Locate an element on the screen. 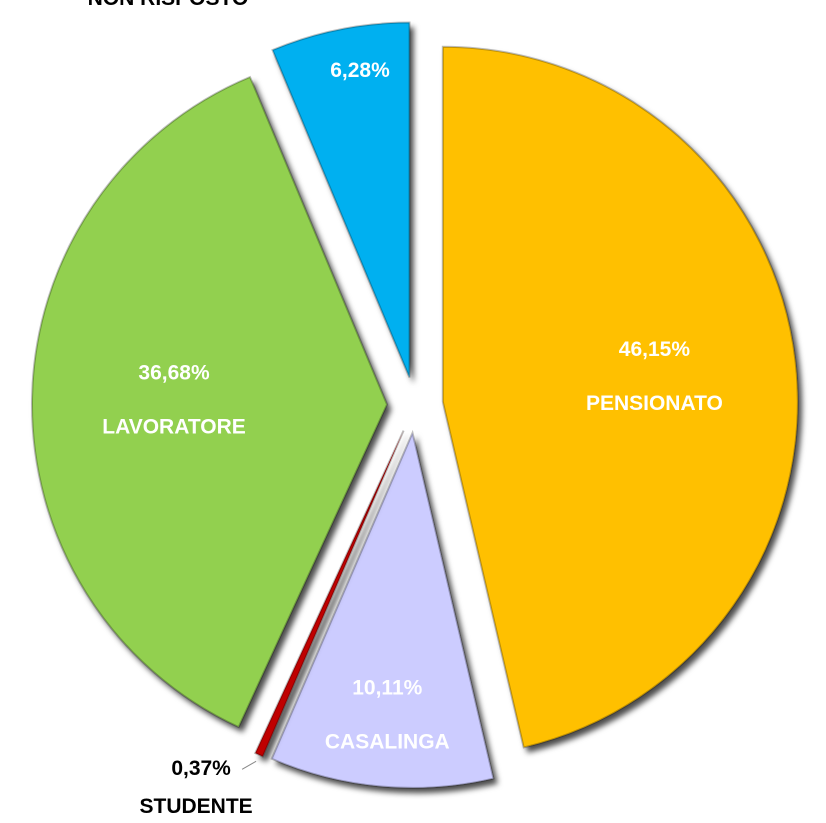 Image resolution: width=826 pixels, height=823 pixels. data-label: 10,11% is located at coordinates (387, 687).